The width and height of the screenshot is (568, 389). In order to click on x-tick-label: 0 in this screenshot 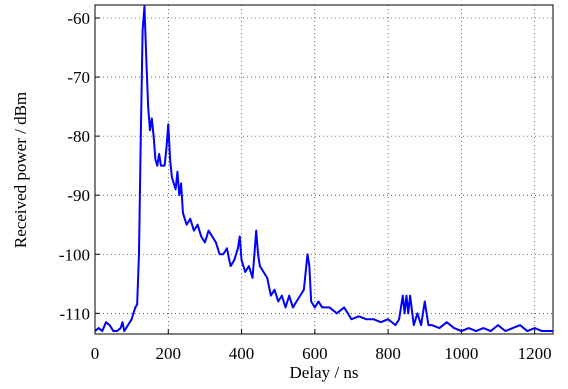, I will do `click(95, 353)`.